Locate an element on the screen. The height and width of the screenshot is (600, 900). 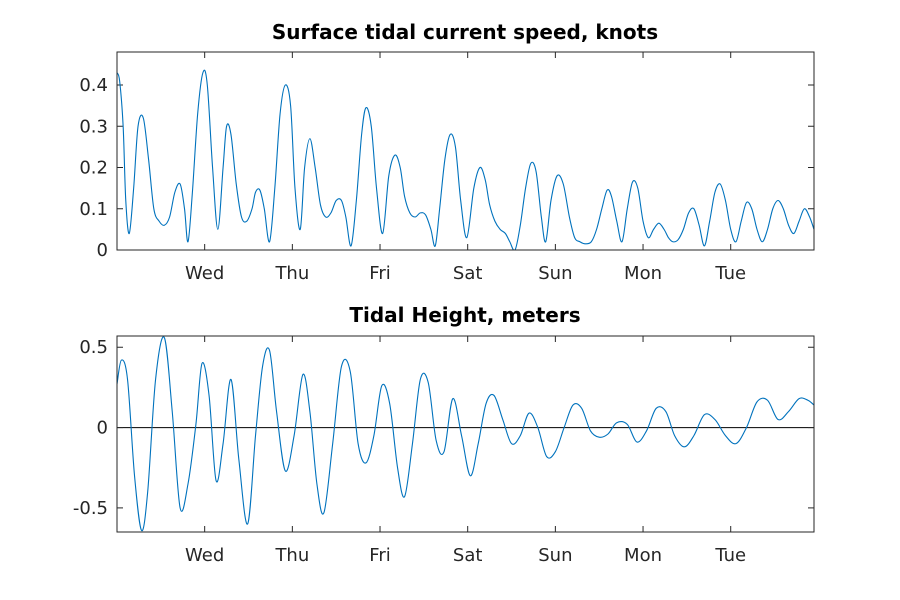
y-tick-label: 0.4 is located at coordinates (93, 85).